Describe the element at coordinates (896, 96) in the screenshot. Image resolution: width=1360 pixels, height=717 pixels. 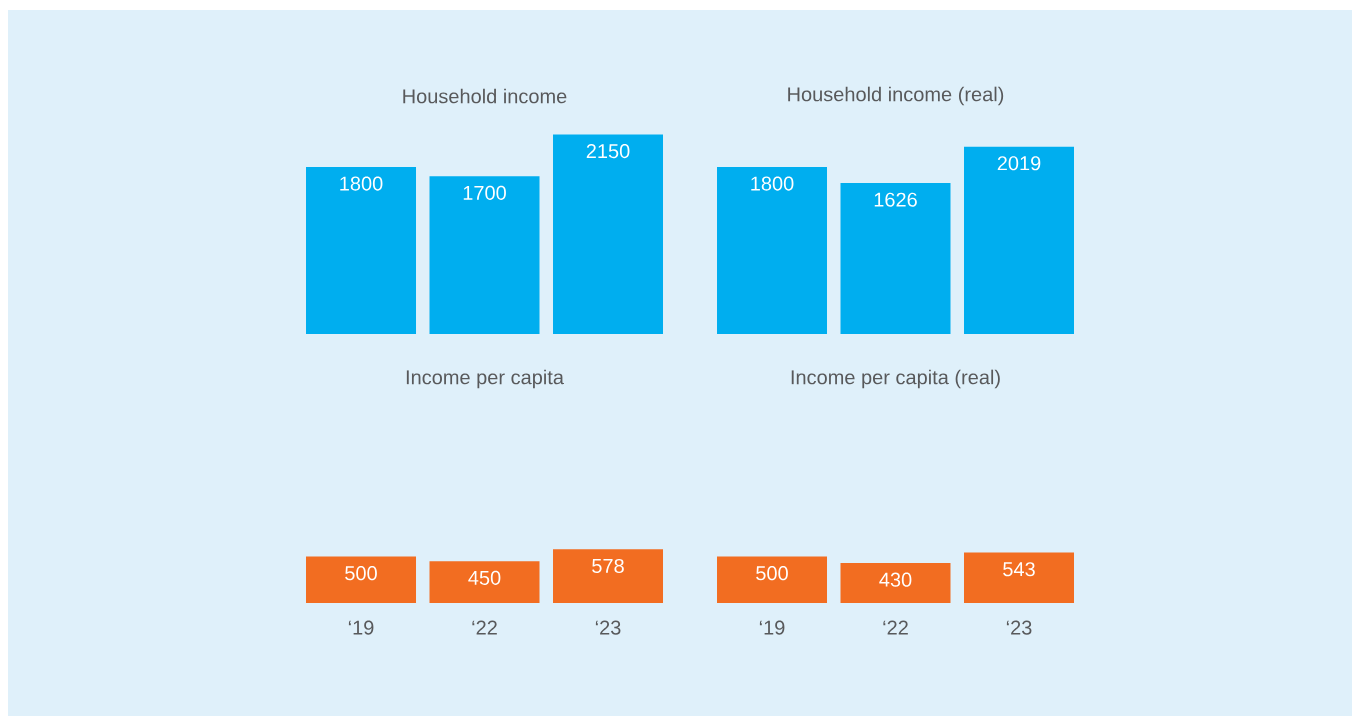
I see `chart-title: Household income (real)` at that location.